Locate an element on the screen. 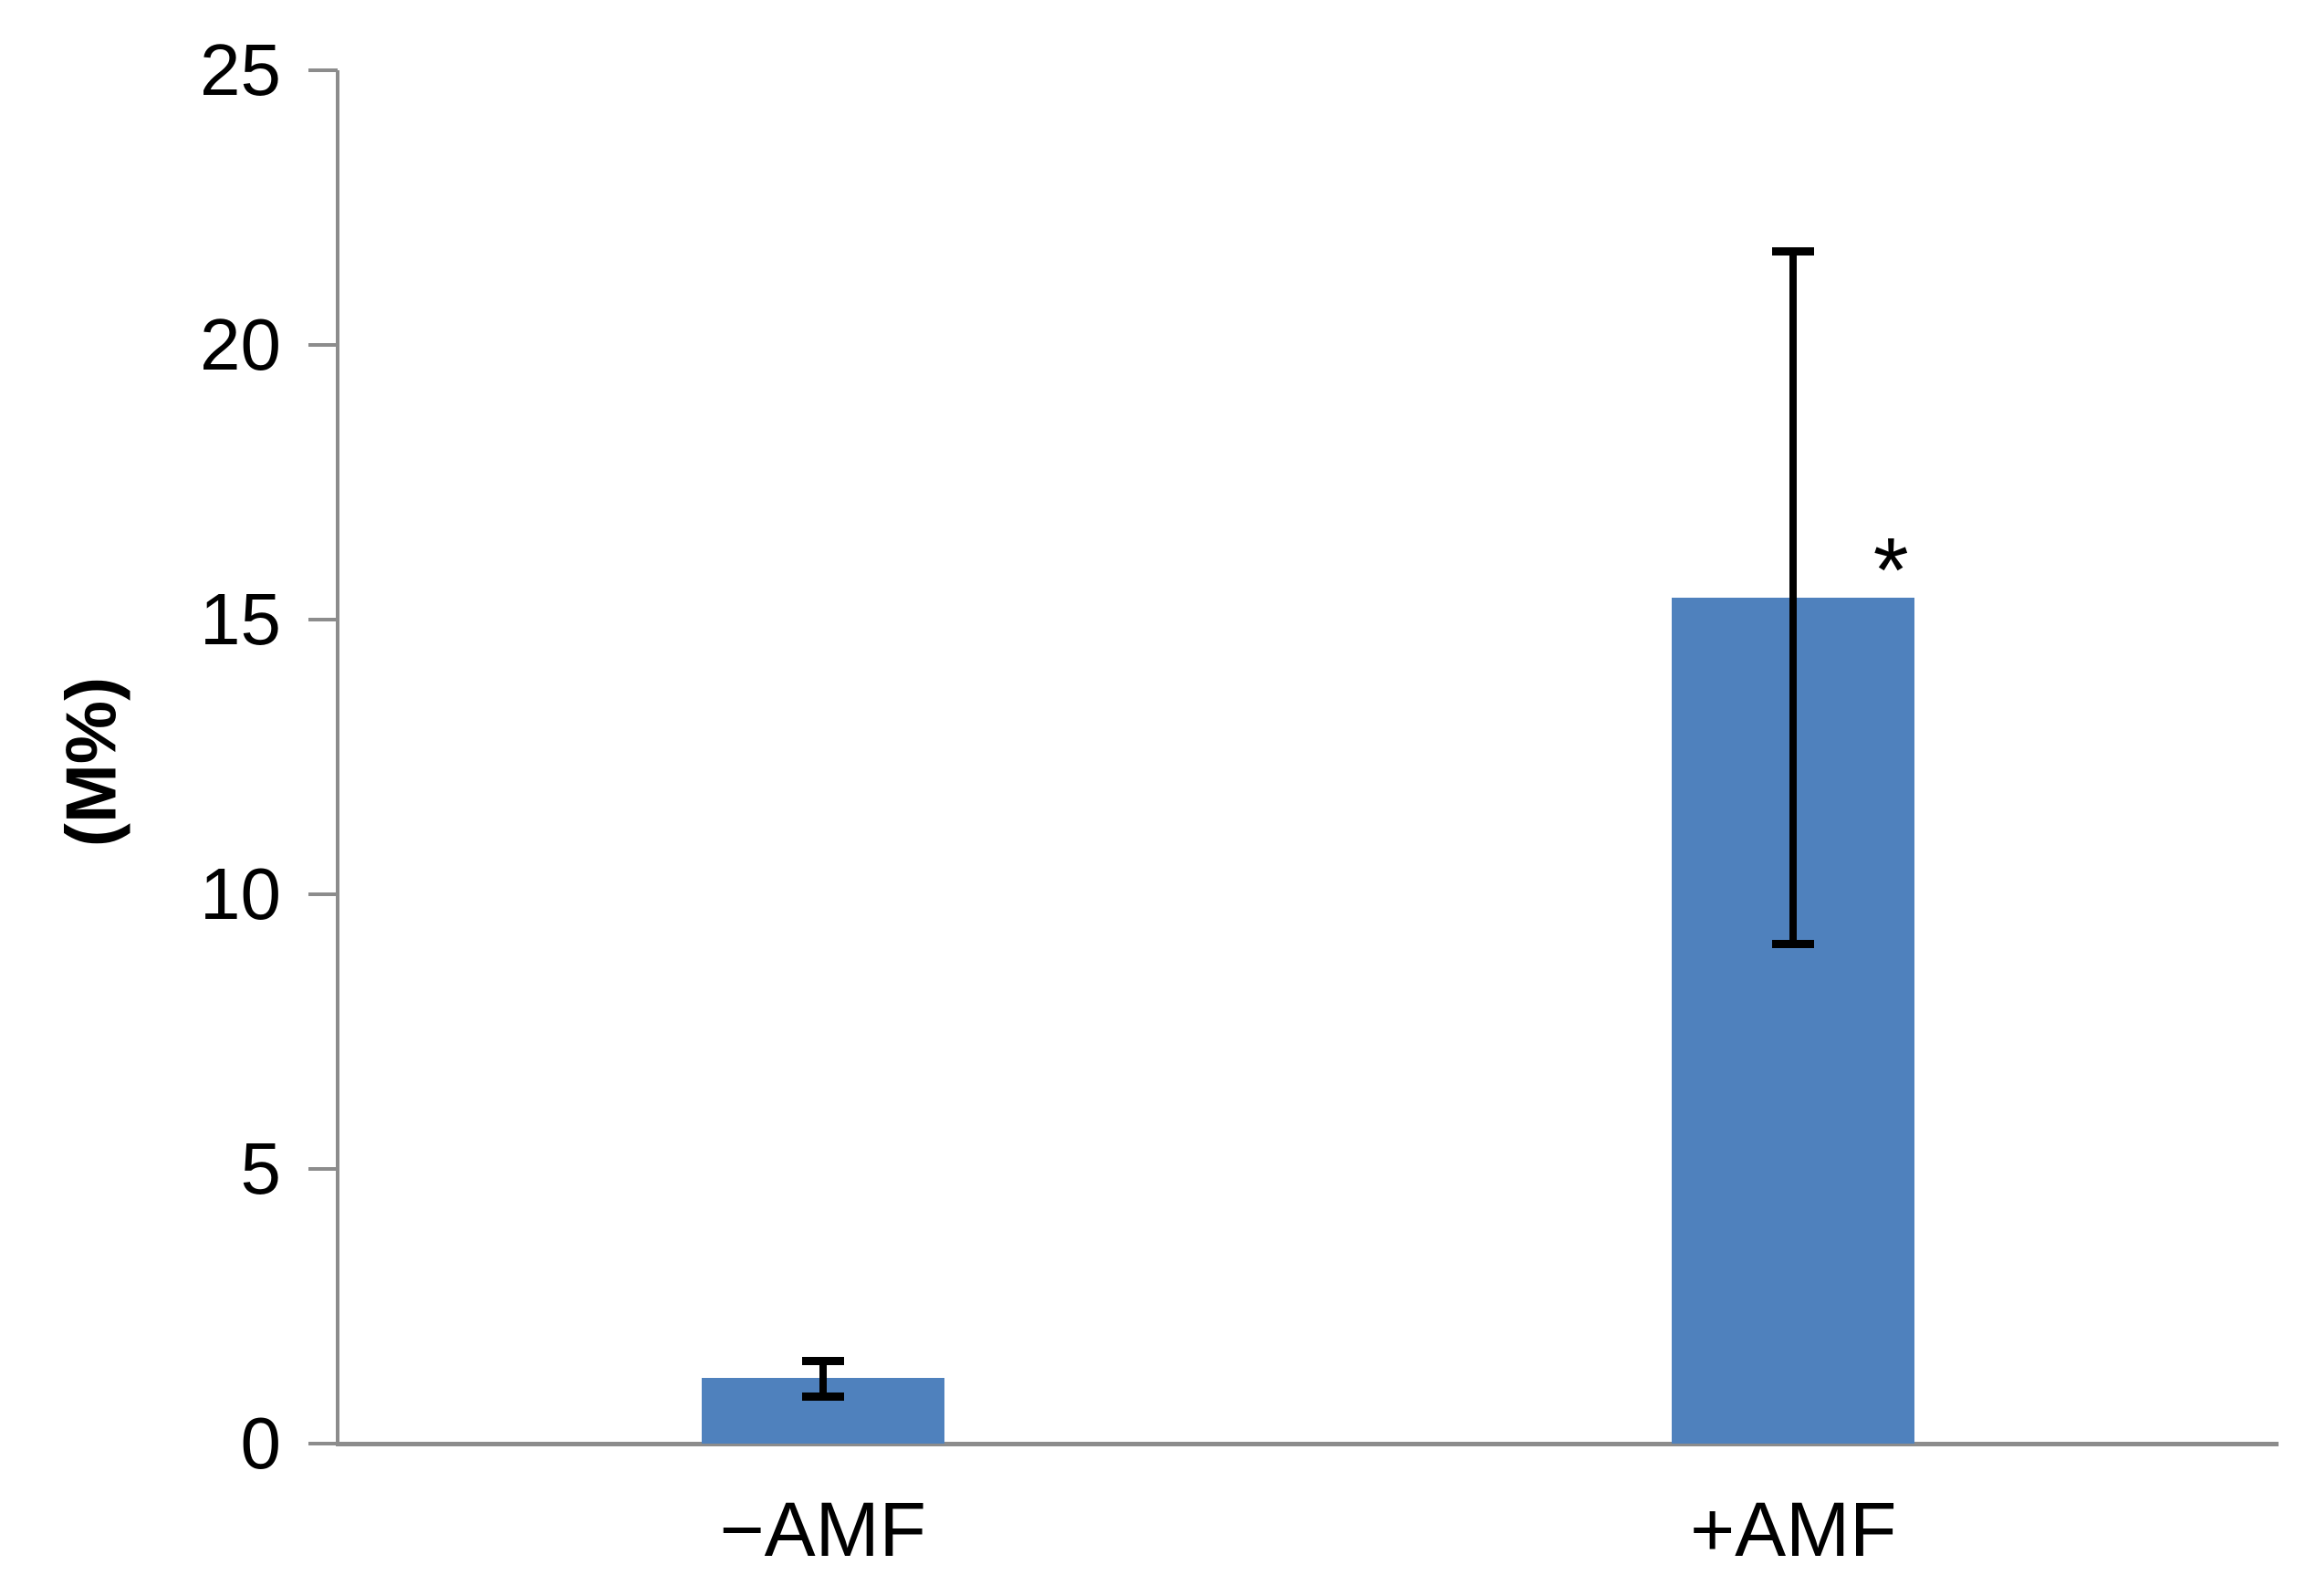 The image size is (2305, 1596). y-tick-label-15: 15 is located at coordinates (240, 619).